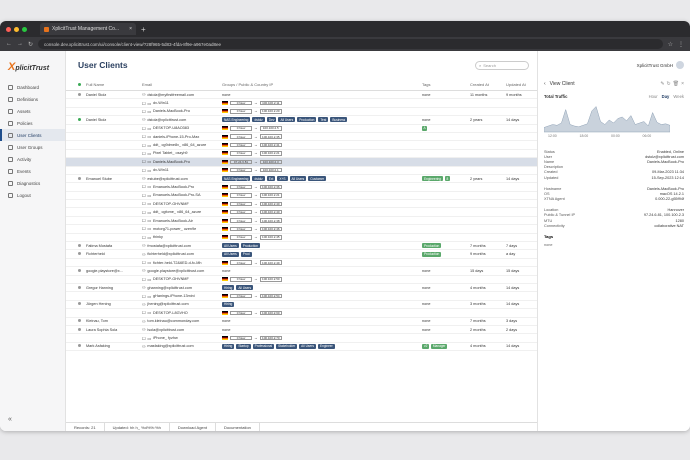 This screenshot has width=690, height=460. I want to click on table-row-device: ☐ ▭ thinky 0 New → 100.100.2.45, so click(301, 238).